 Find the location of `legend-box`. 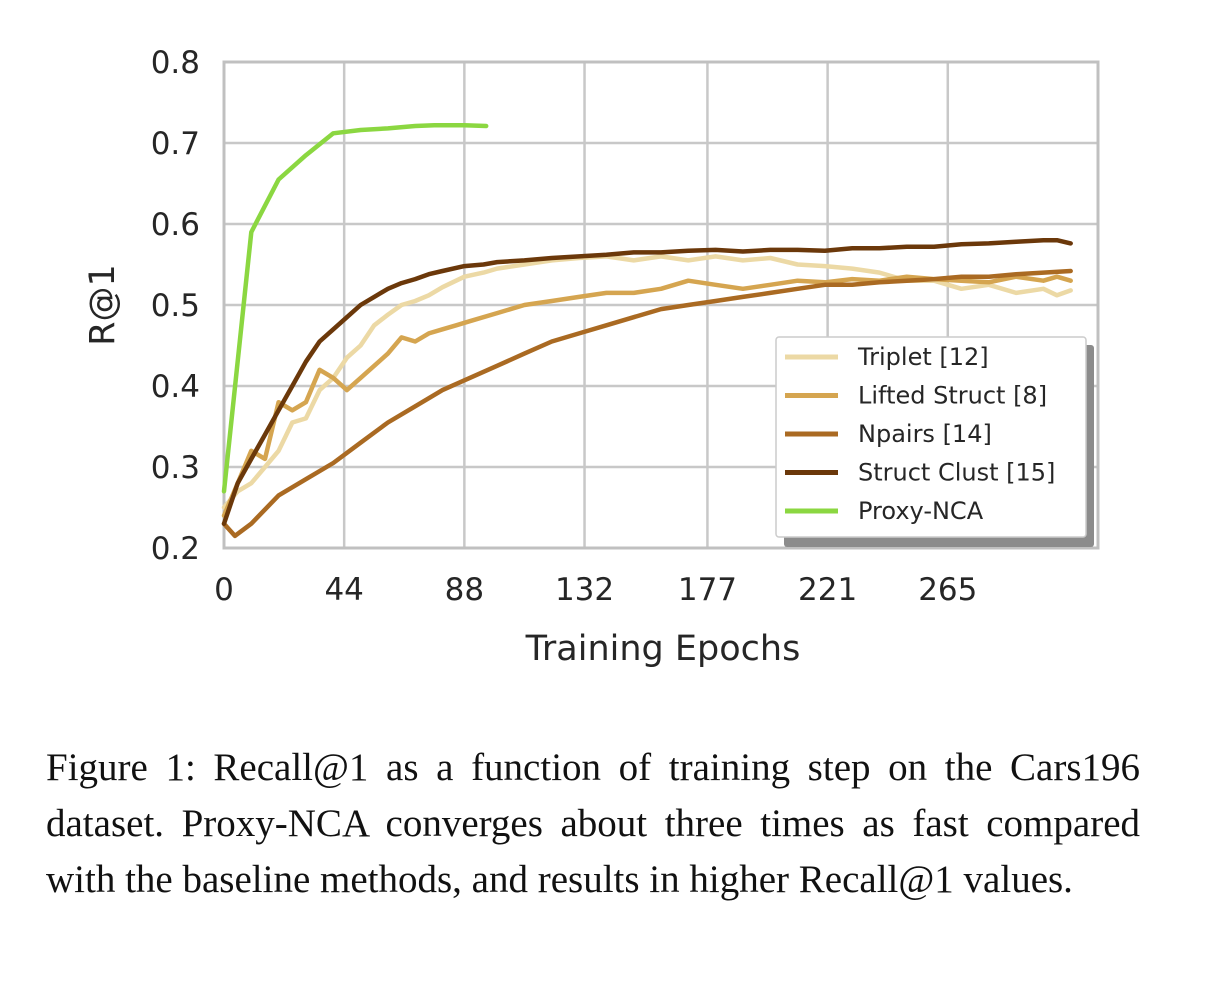

legend-box is located at coordinates (931, 437).